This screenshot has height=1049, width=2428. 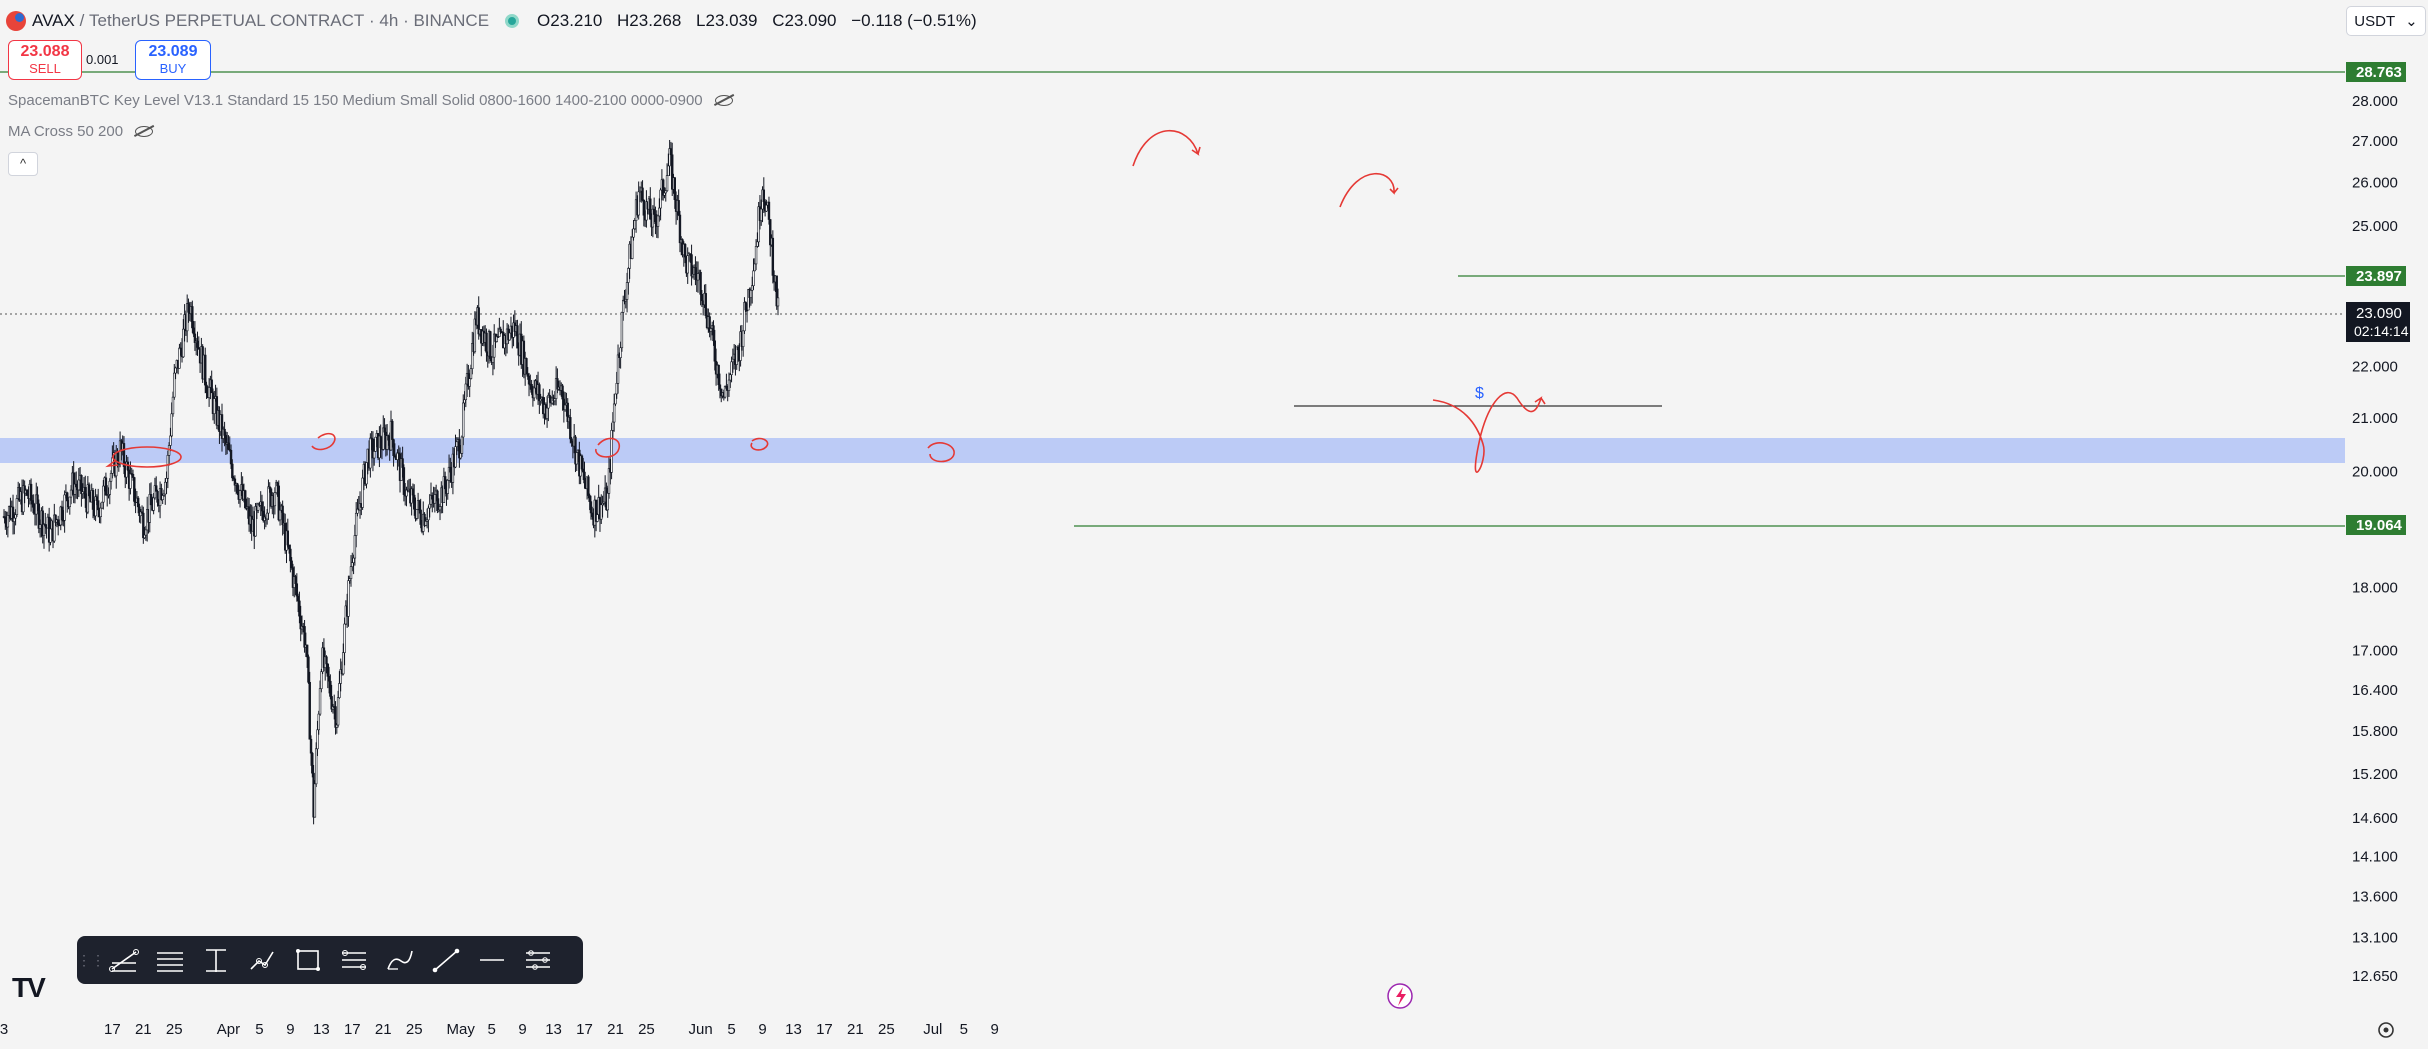 What do you see at coordinates (492, 960) in the screenshot?
I see `horizontal-line-icon` at bounding box center [492, 960].